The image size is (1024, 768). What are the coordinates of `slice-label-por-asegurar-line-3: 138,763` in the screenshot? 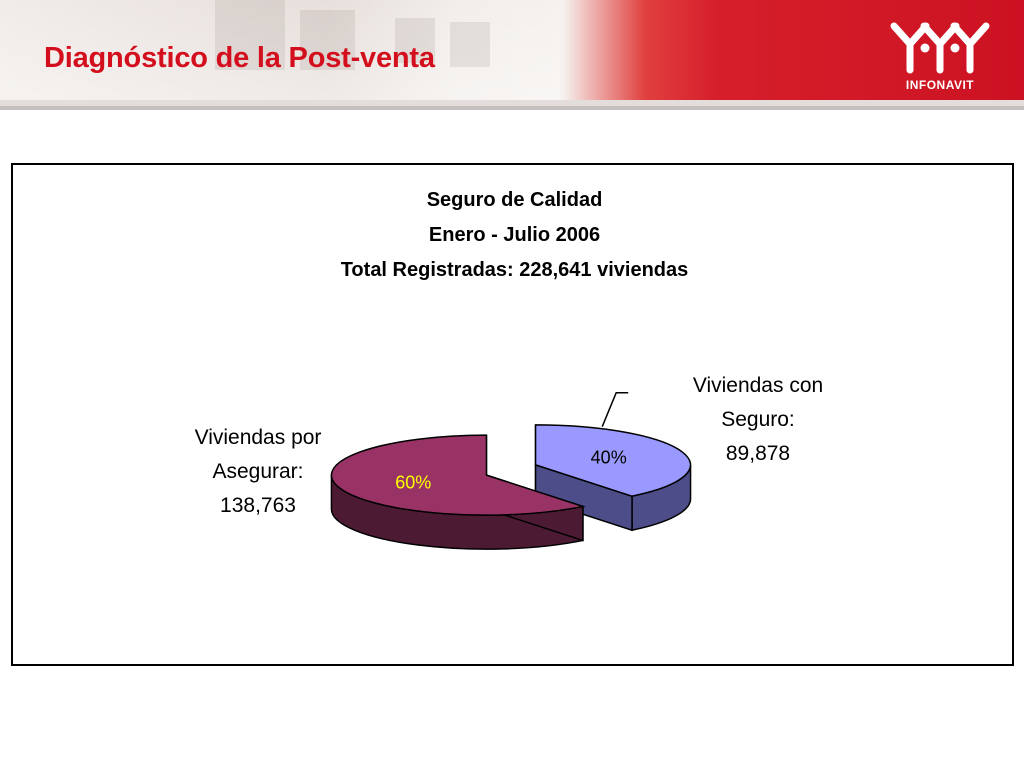 It's located at (258, 505).